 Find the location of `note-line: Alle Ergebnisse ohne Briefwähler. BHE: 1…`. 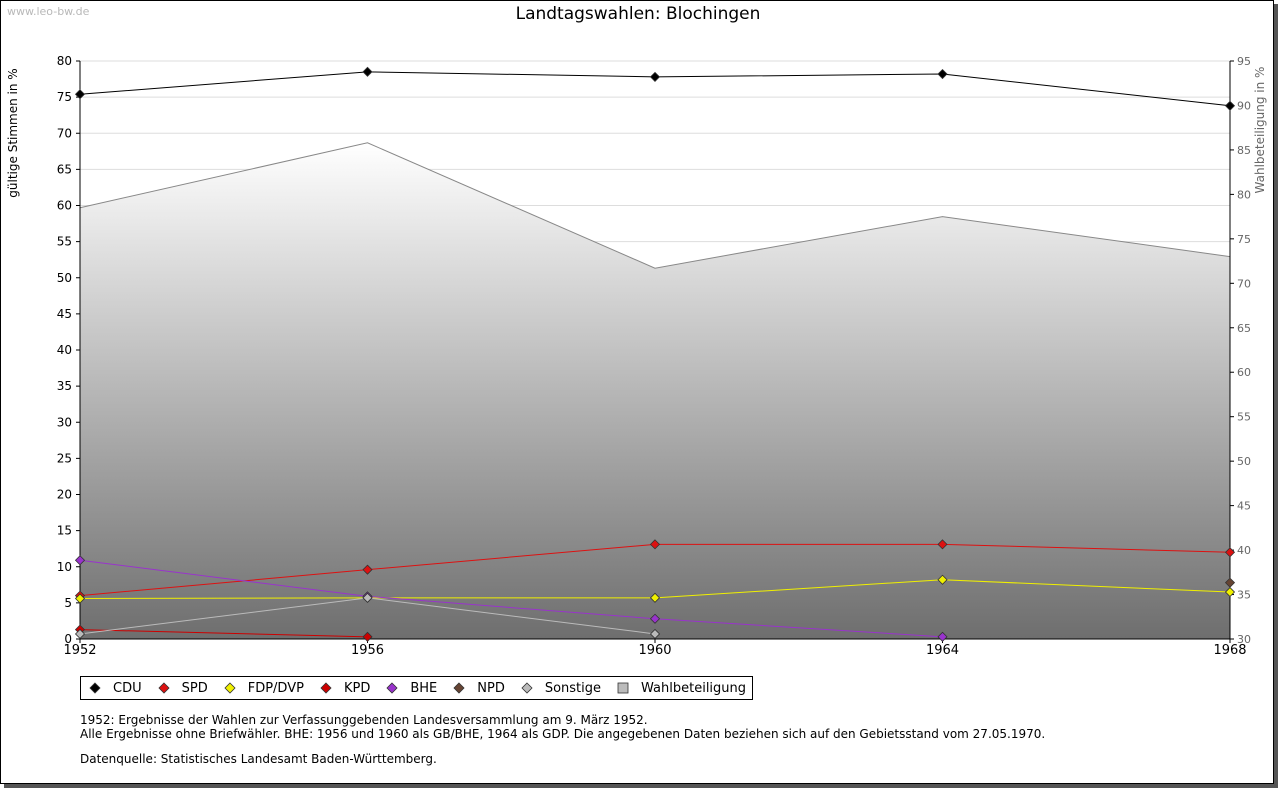

note-line: Alle Ergebnisse ohne Briefwähler. BHE: 1… is located at coordinates (563, 734).